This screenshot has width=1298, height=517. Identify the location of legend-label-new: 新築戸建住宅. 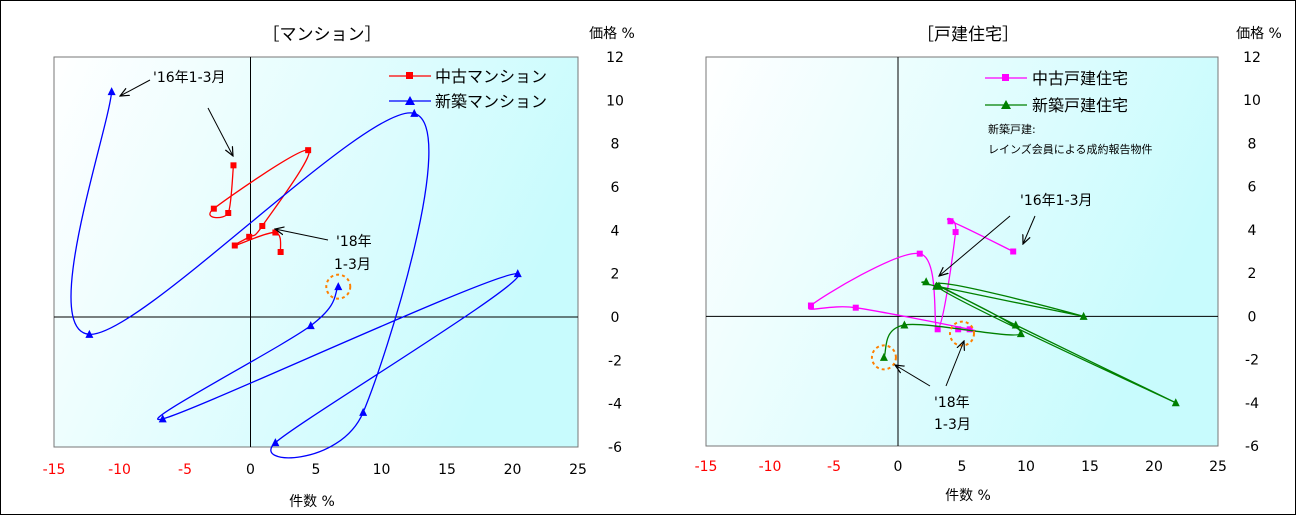
(1080, 105).